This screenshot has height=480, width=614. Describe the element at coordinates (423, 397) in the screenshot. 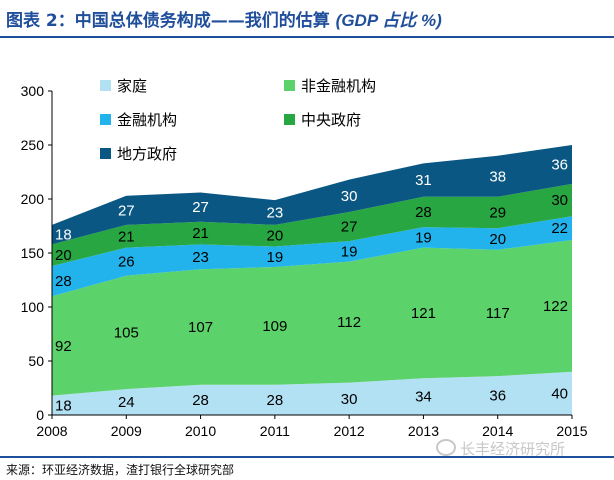

I see `series-0-value-label: 34` at that location.